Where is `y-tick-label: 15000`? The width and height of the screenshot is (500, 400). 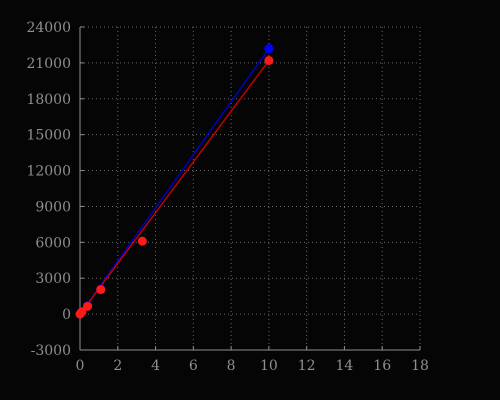 y-tick-label: 15000 is located at coordinates (48, 136).